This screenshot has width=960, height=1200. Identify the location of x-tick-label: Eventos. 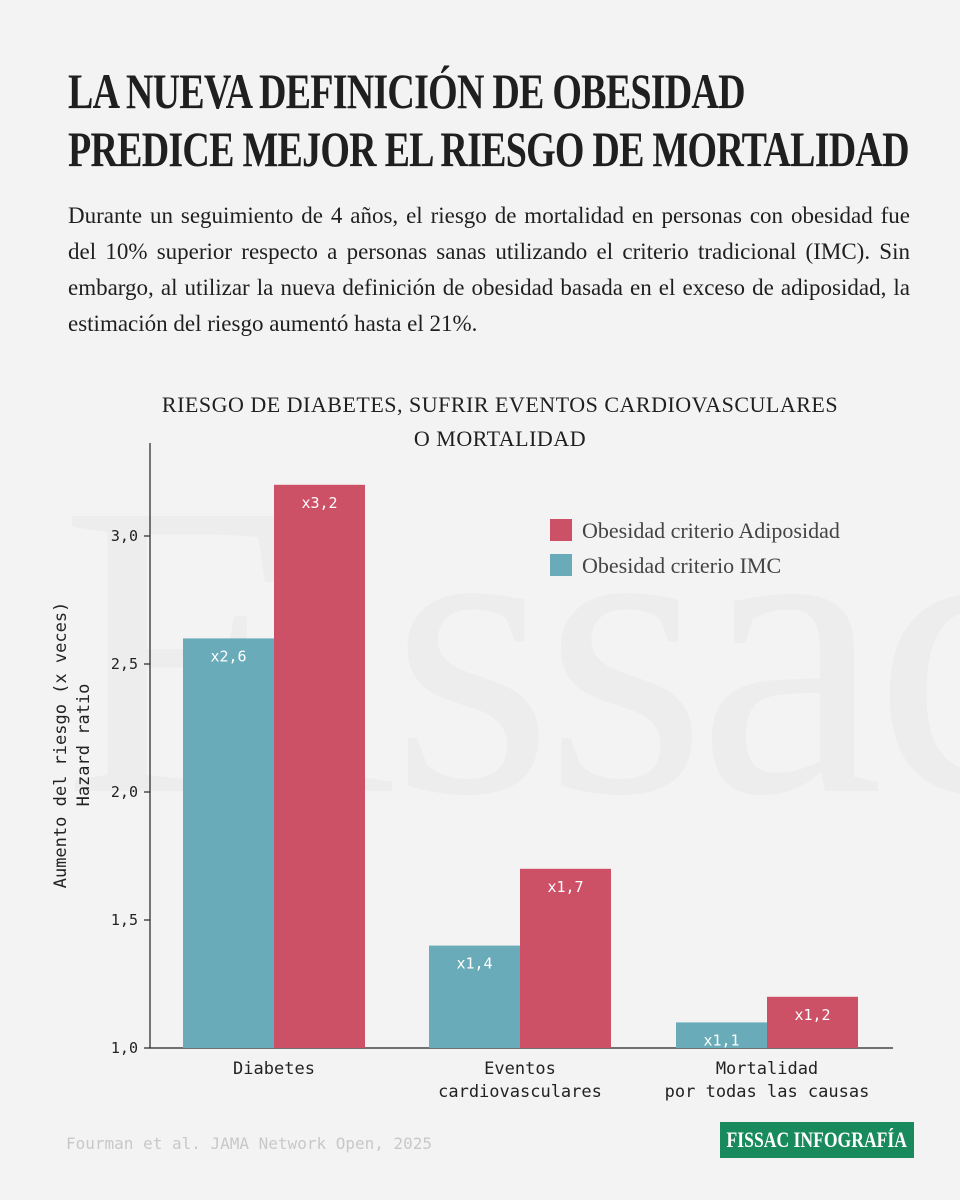
(520, 1069).